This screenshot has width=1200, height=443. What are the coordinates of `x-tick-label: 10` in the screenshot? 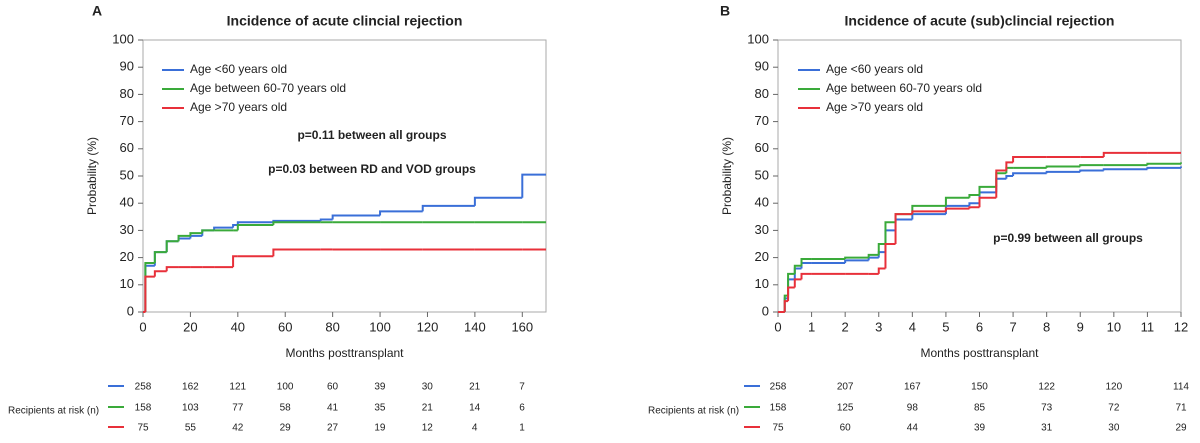 It's located at (1114, 326).